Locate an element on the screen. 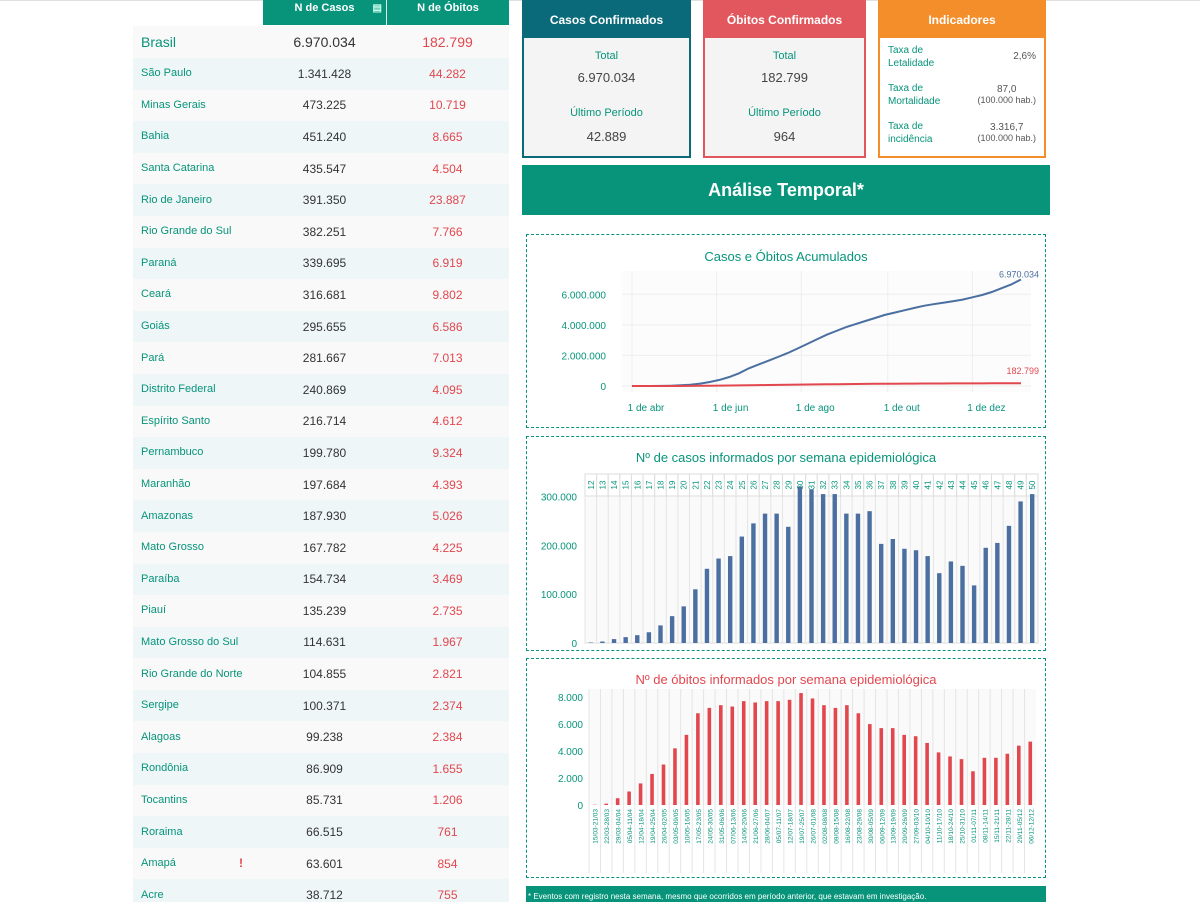  state-name: Goiás is located at coordinates (198, 327).